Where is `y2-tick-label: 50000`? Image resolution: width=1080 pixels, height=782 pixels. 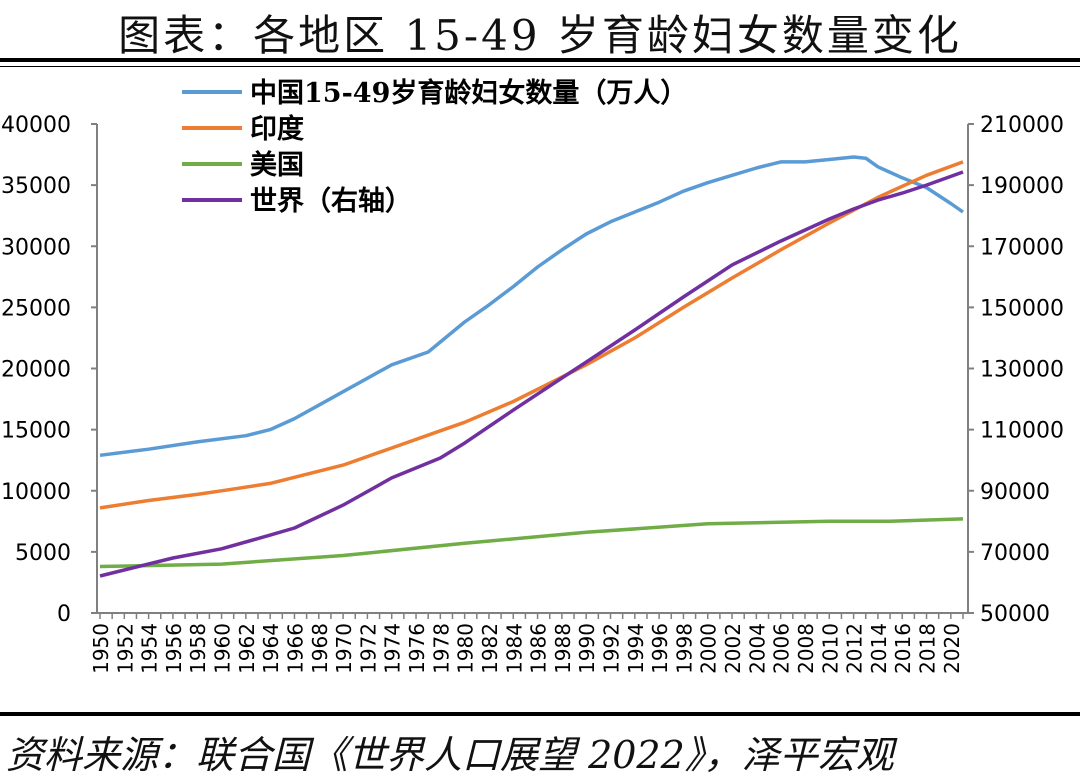 y2-tick-label: 50000 is located at coordinates (1015, 614).